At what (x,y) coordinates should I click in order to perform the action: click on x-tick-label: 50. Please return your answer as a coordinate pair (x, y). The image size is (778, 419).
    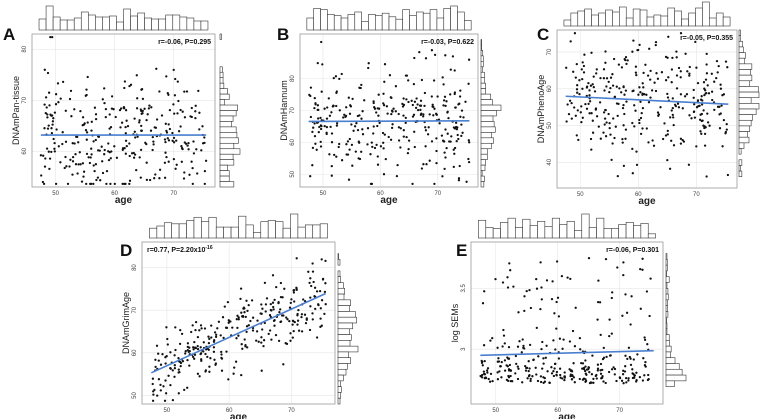
    Looking at the image, I should click on (323, 194).